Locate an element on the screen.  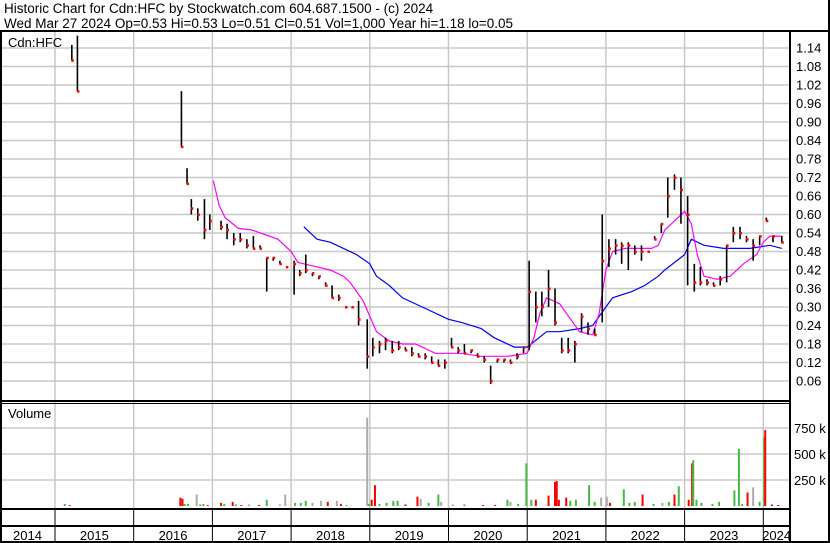
y-tick-label: 0.24 is located at coordinates (808, 325).